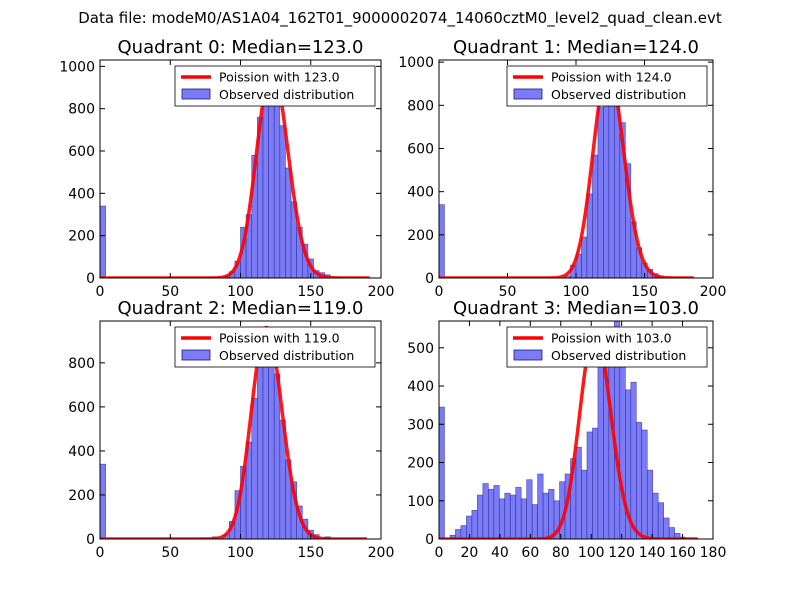 Image resolution: width=800 pixels, height=600 pixels. I want to click on q1-poisson-line, so click(567, 172).